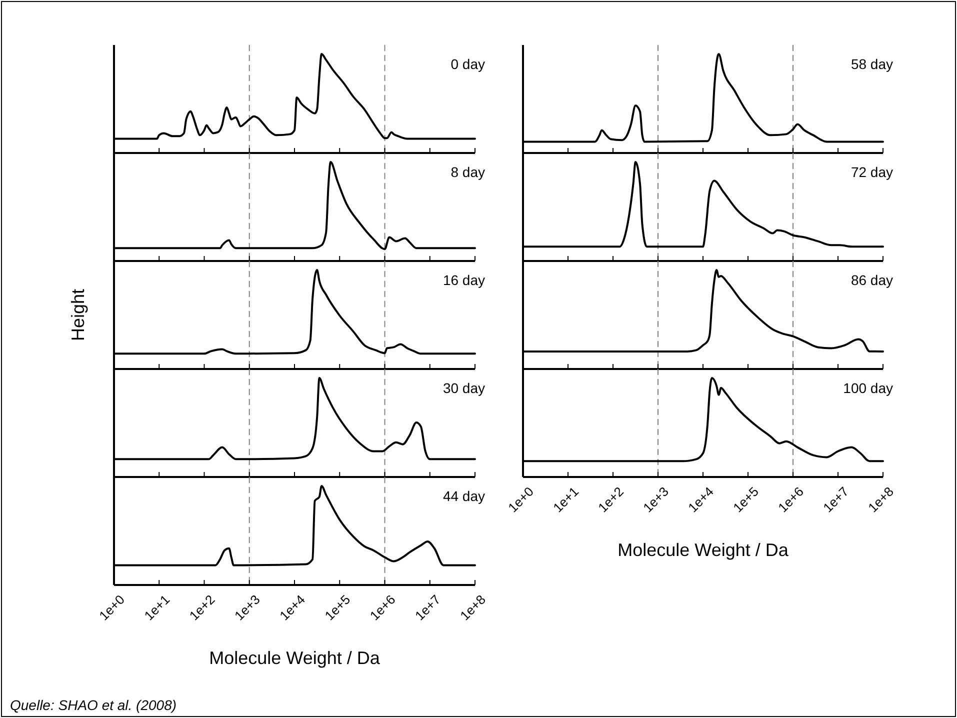 The image size is (957, 718). What do you see at coordinates (871, 280) in the screenshot?
I see `chart-title: 86 day` at bounding box center [871, 280].